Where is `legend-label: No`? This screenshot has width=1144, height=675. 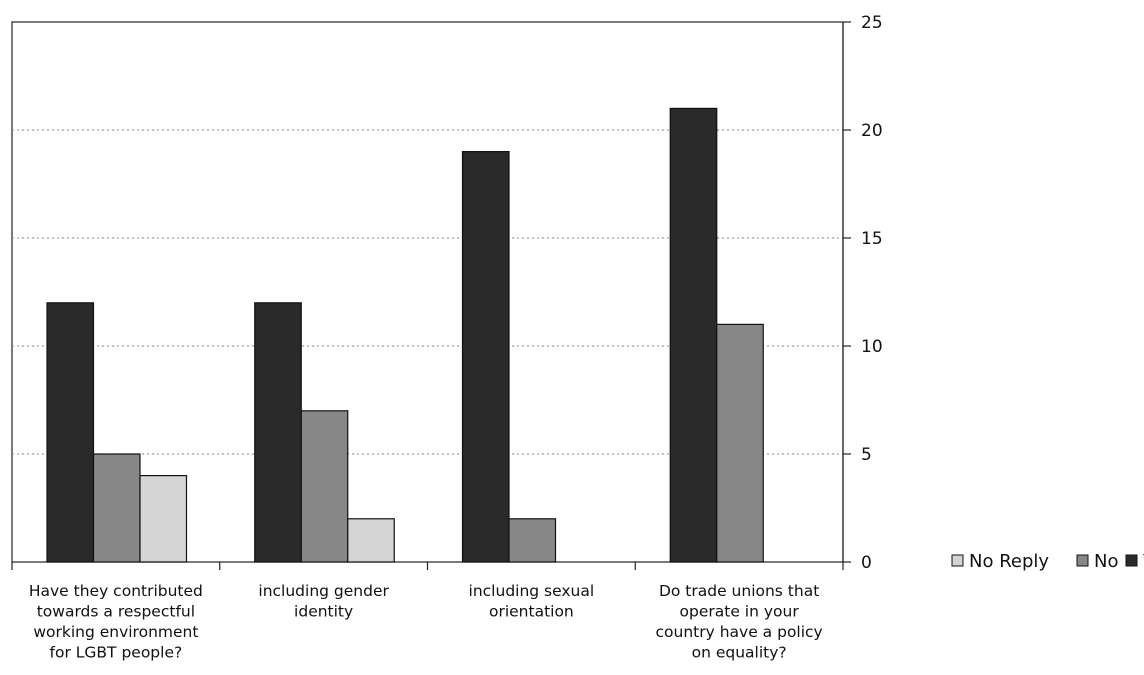 legend-label: No is located at coordinates (1106, 561).